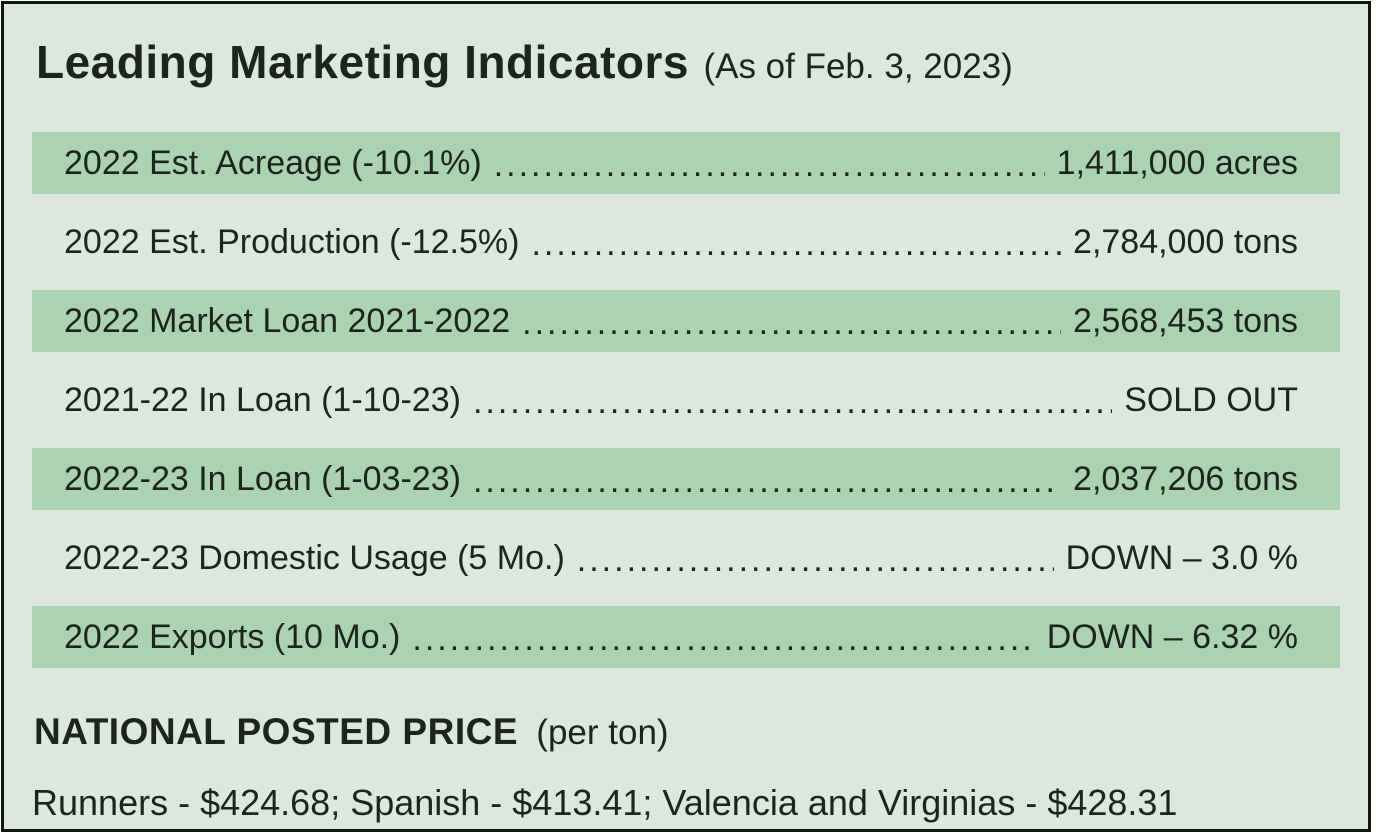 The height and width of the screenshot is (840, 1378). Describe the element at coordinates (1177, 162) in the screenshot. I see `row-value: 1,411,000 acres` at that location.